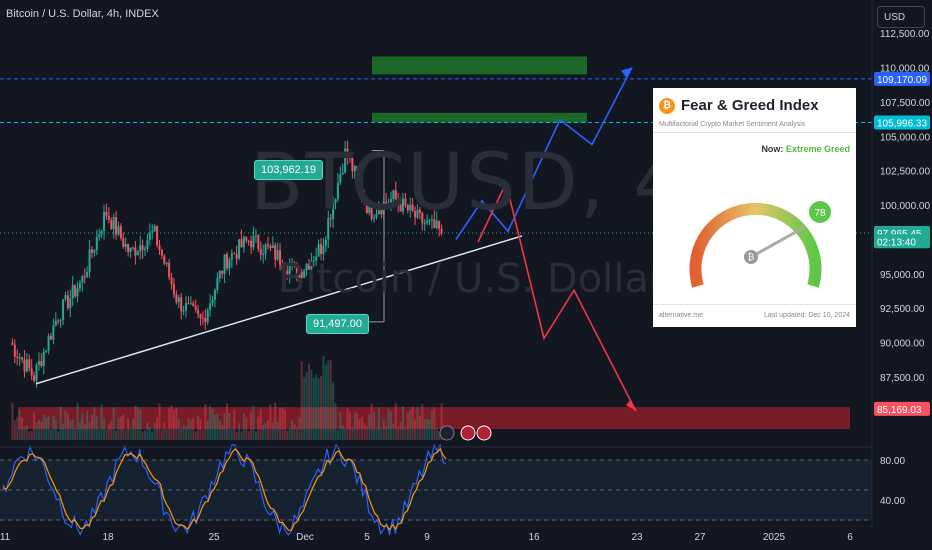 This screenshot has height=550, width=932. What do you see at coordinates (905, 103) in the screenshot?
I see `price-tick-label: 107,500.00` at bounding box center [905, 103].